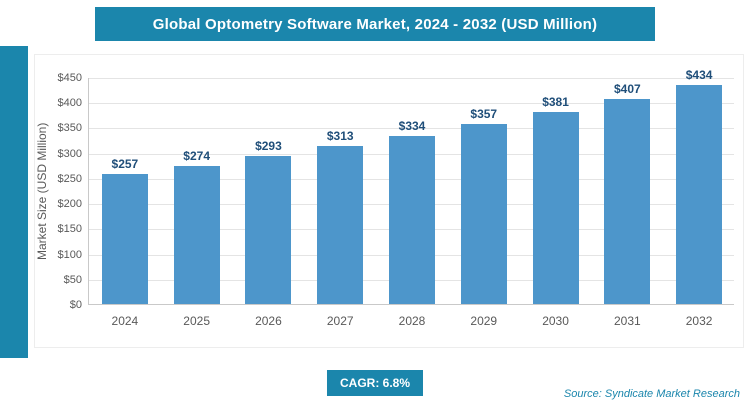  What do you see at coordinates (69, 178) in the screenshot?
I see `y-tick-label: $250` at bounding box center [69, 178].